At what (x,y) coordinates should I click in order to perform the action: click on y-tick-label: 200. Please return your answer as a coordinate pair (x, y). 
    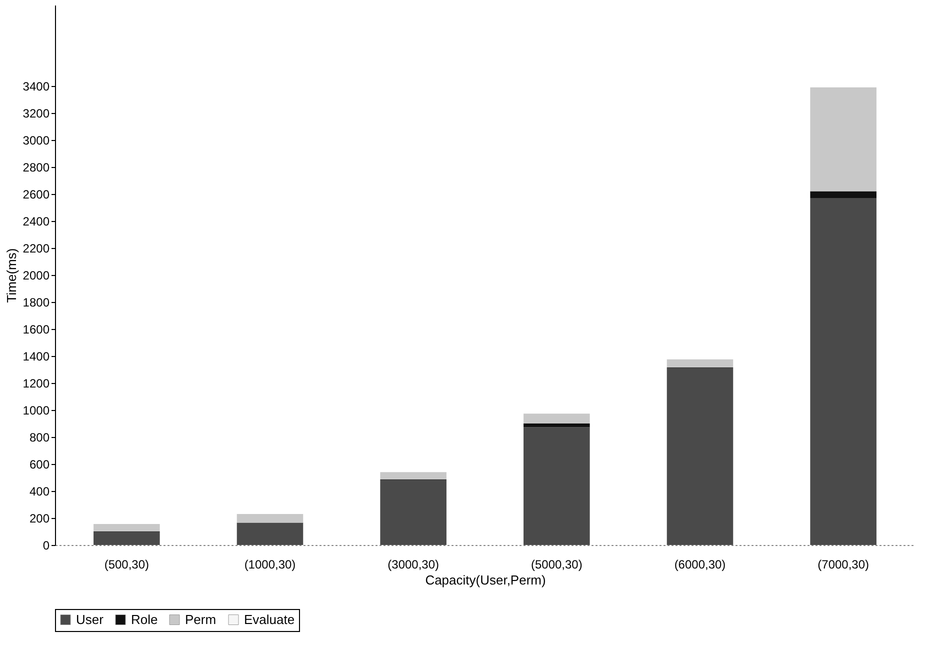
    Looking at the image, I should click on (39, 519).